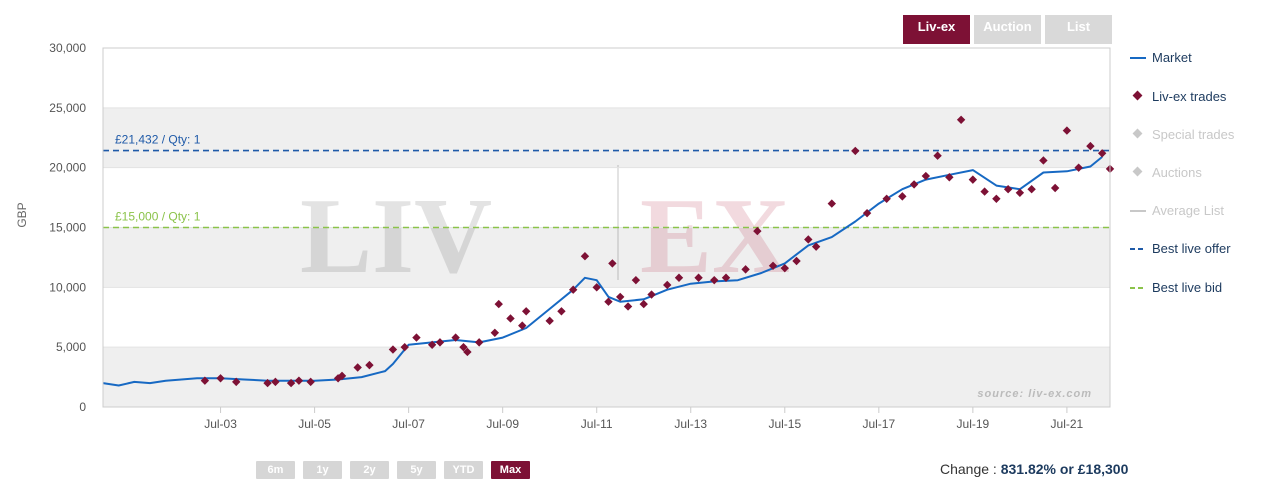 The height and width of the screenshot is (488, 1261). Describe the element at coordinates (369, 470) in the screenshot. I see `range-2y-button: 2y` at that location.